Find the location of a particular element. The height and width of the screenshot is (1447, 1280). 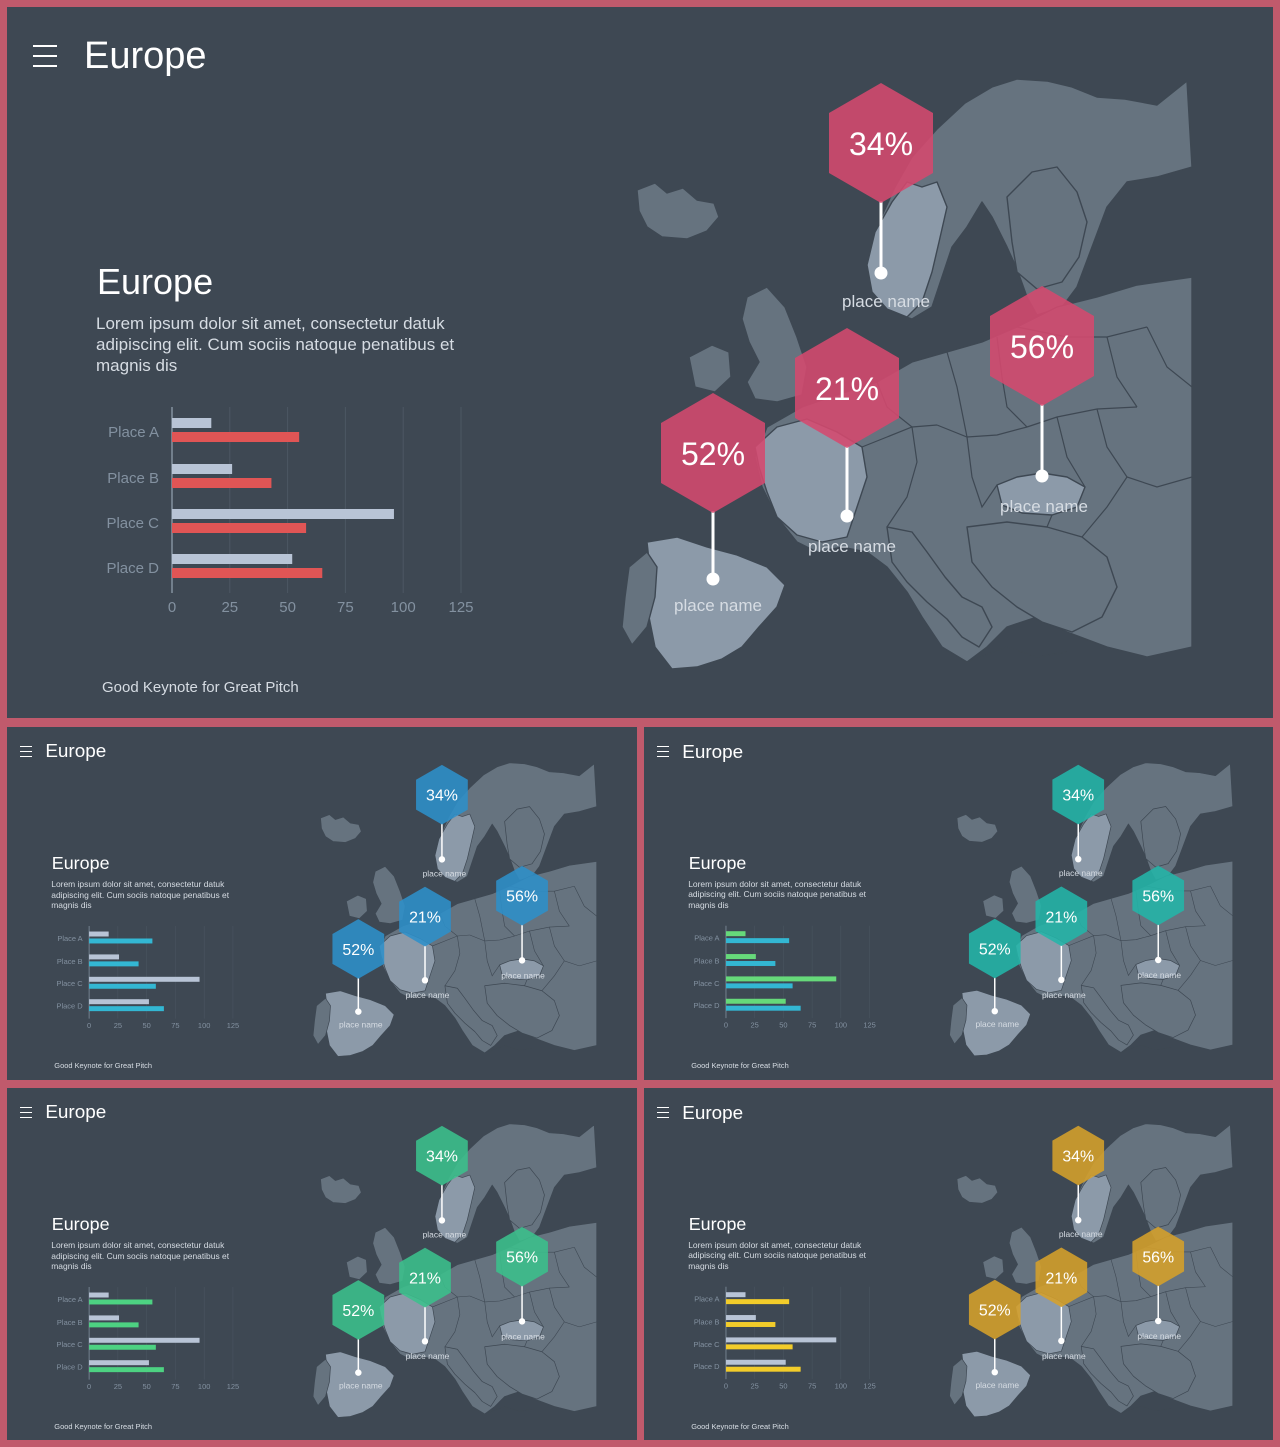

category-label: Place C is located at coordinates (70, 1344).